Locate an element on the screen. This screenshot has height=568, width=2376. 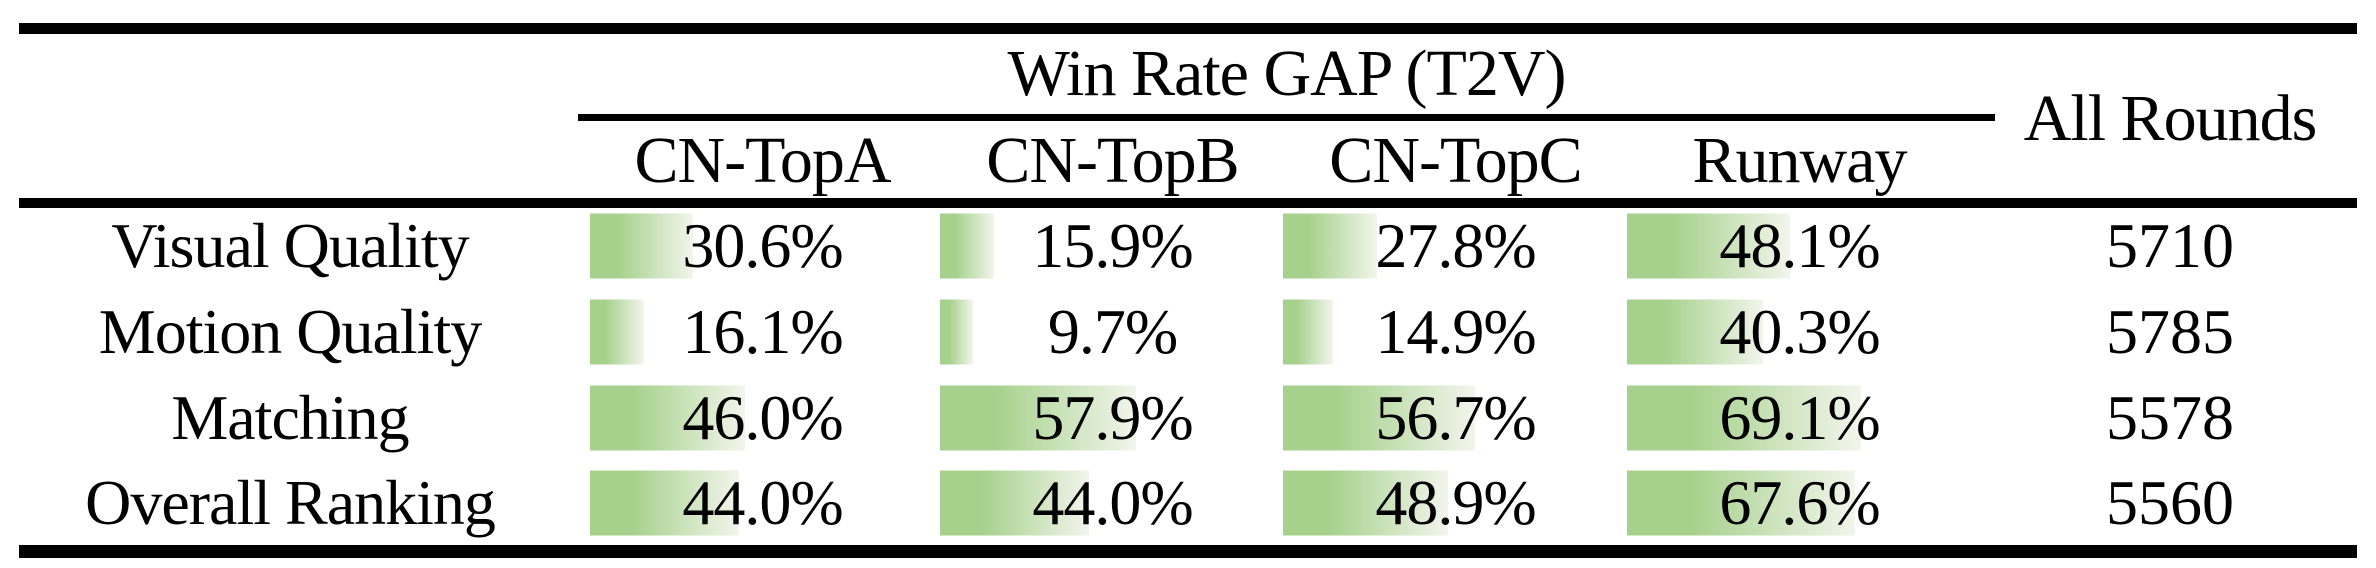
table-cell: 30.6% is located at coordinates (762, 246).